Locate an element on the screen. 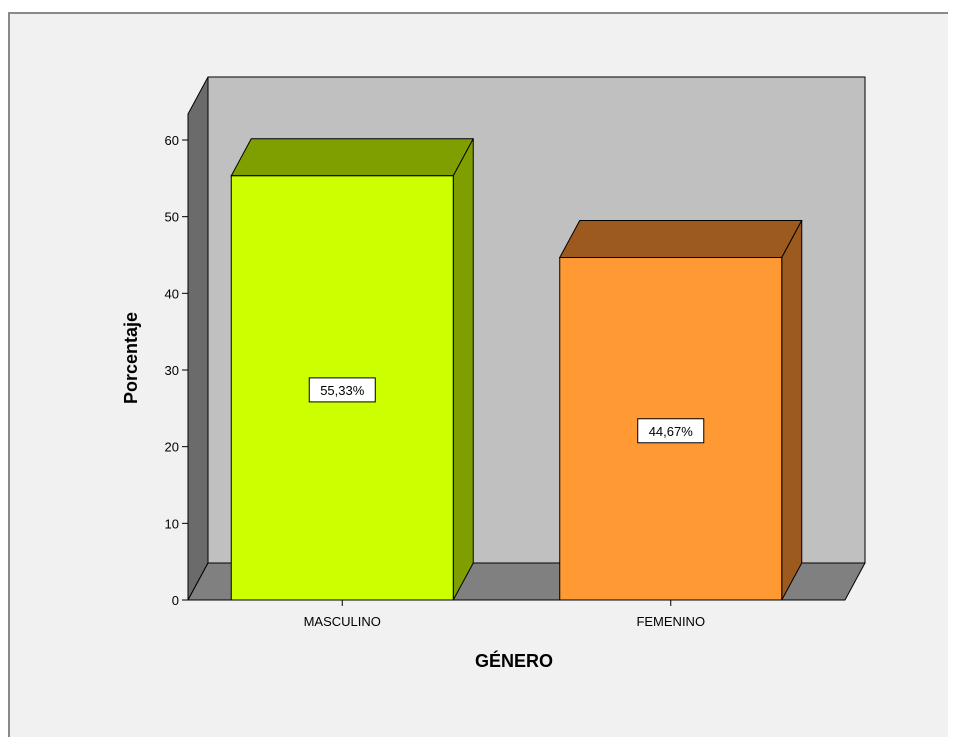 This screenshot has width=954, height=737. y-axis: 0 10 20 30 40 50 60 is located at coordinates (177, 370).